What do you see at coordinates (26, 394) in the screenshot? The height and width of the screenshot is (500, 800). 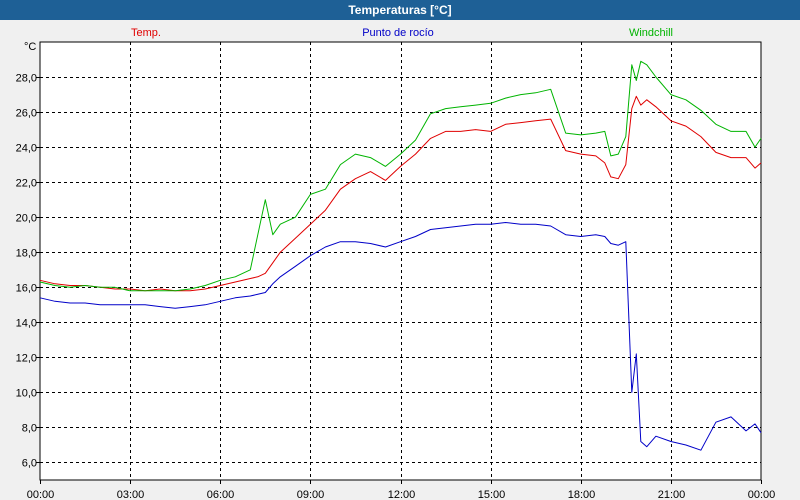 I see `y-tick-label: 10,0` at bounding box center [26, 394].